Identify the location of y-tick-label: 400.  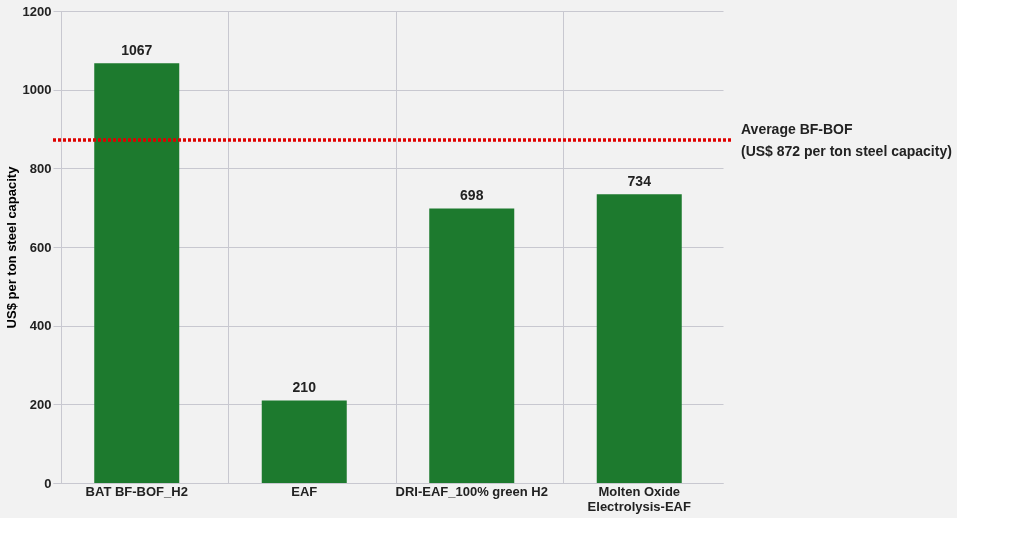
(40, 326).